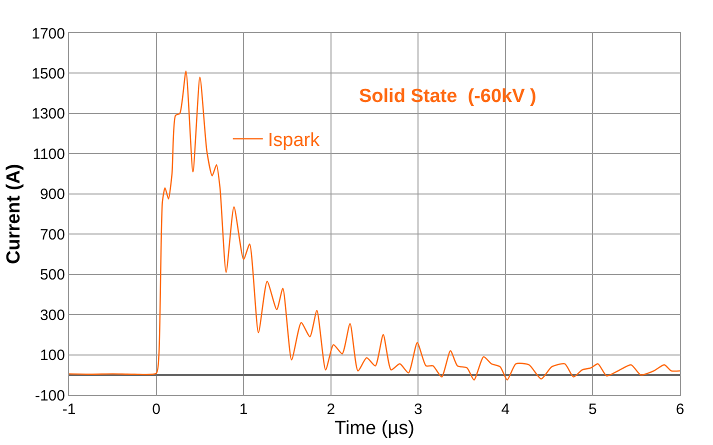  What do you see at coordinates (156, 409) in the screenshot?
I see `x-tick-label: 0` at bounding box center [156, 409].